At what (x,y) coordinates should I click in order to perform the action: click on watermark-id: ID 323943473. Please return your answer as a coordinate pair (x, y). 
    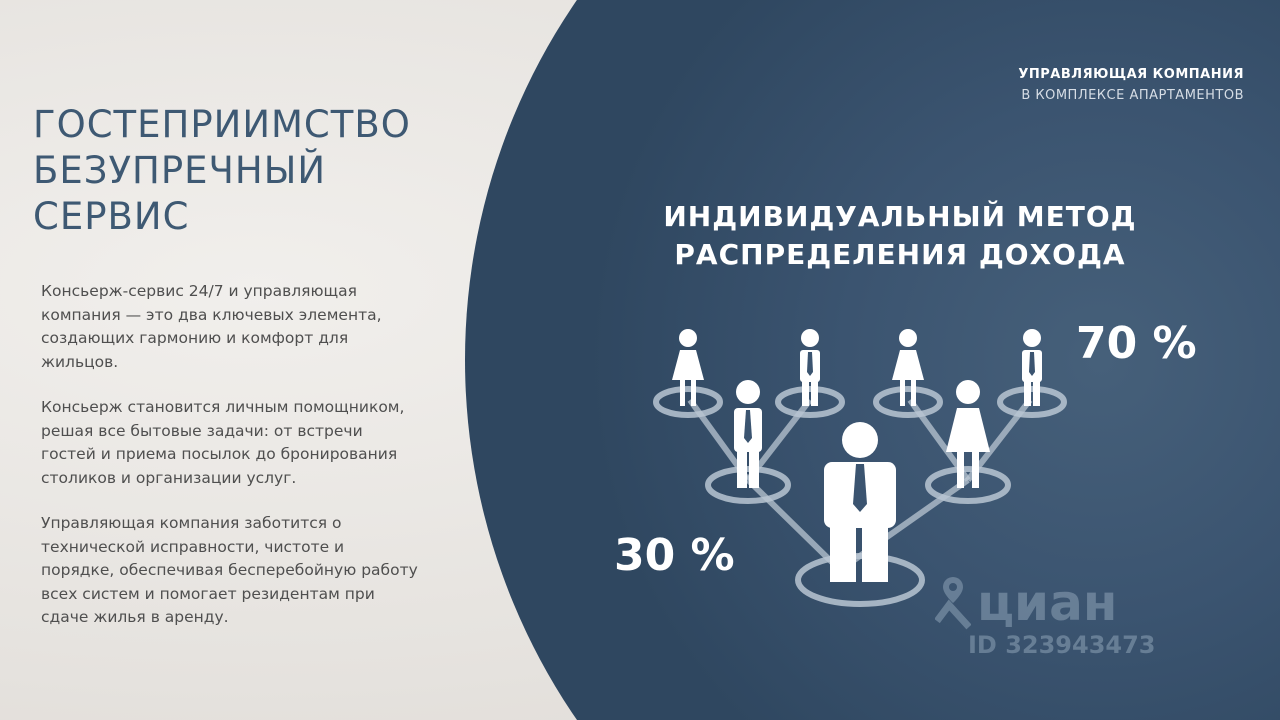
    Looking at the image, I should click on (1062, 645).